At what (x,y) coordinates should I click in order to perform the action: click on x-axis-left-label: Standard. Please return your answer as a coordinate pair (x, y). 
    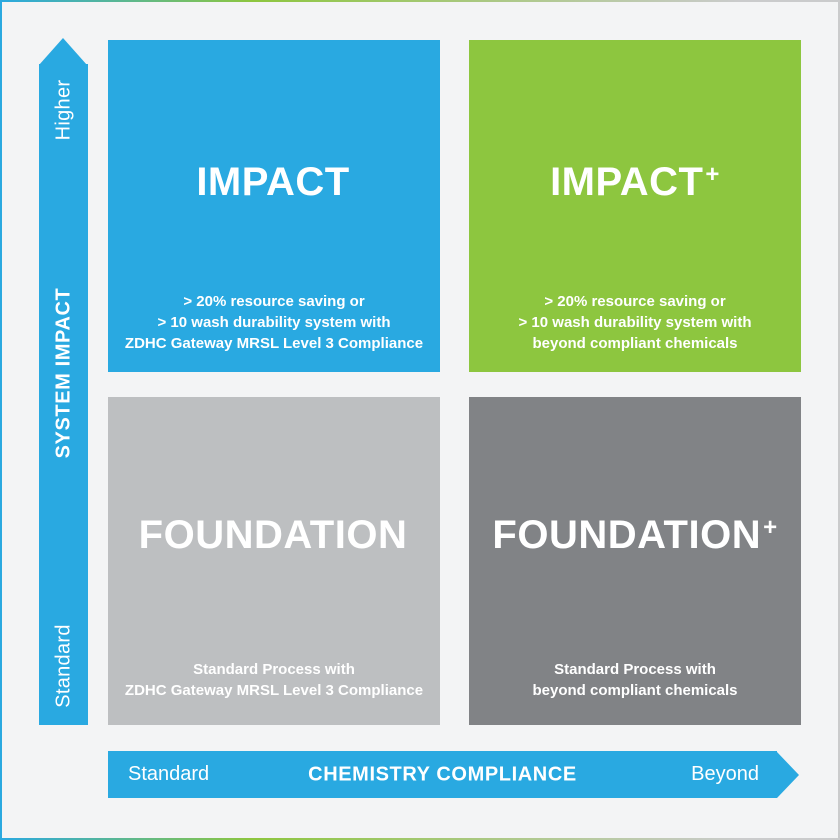
    Looking at the image, I should click on (169, 774).